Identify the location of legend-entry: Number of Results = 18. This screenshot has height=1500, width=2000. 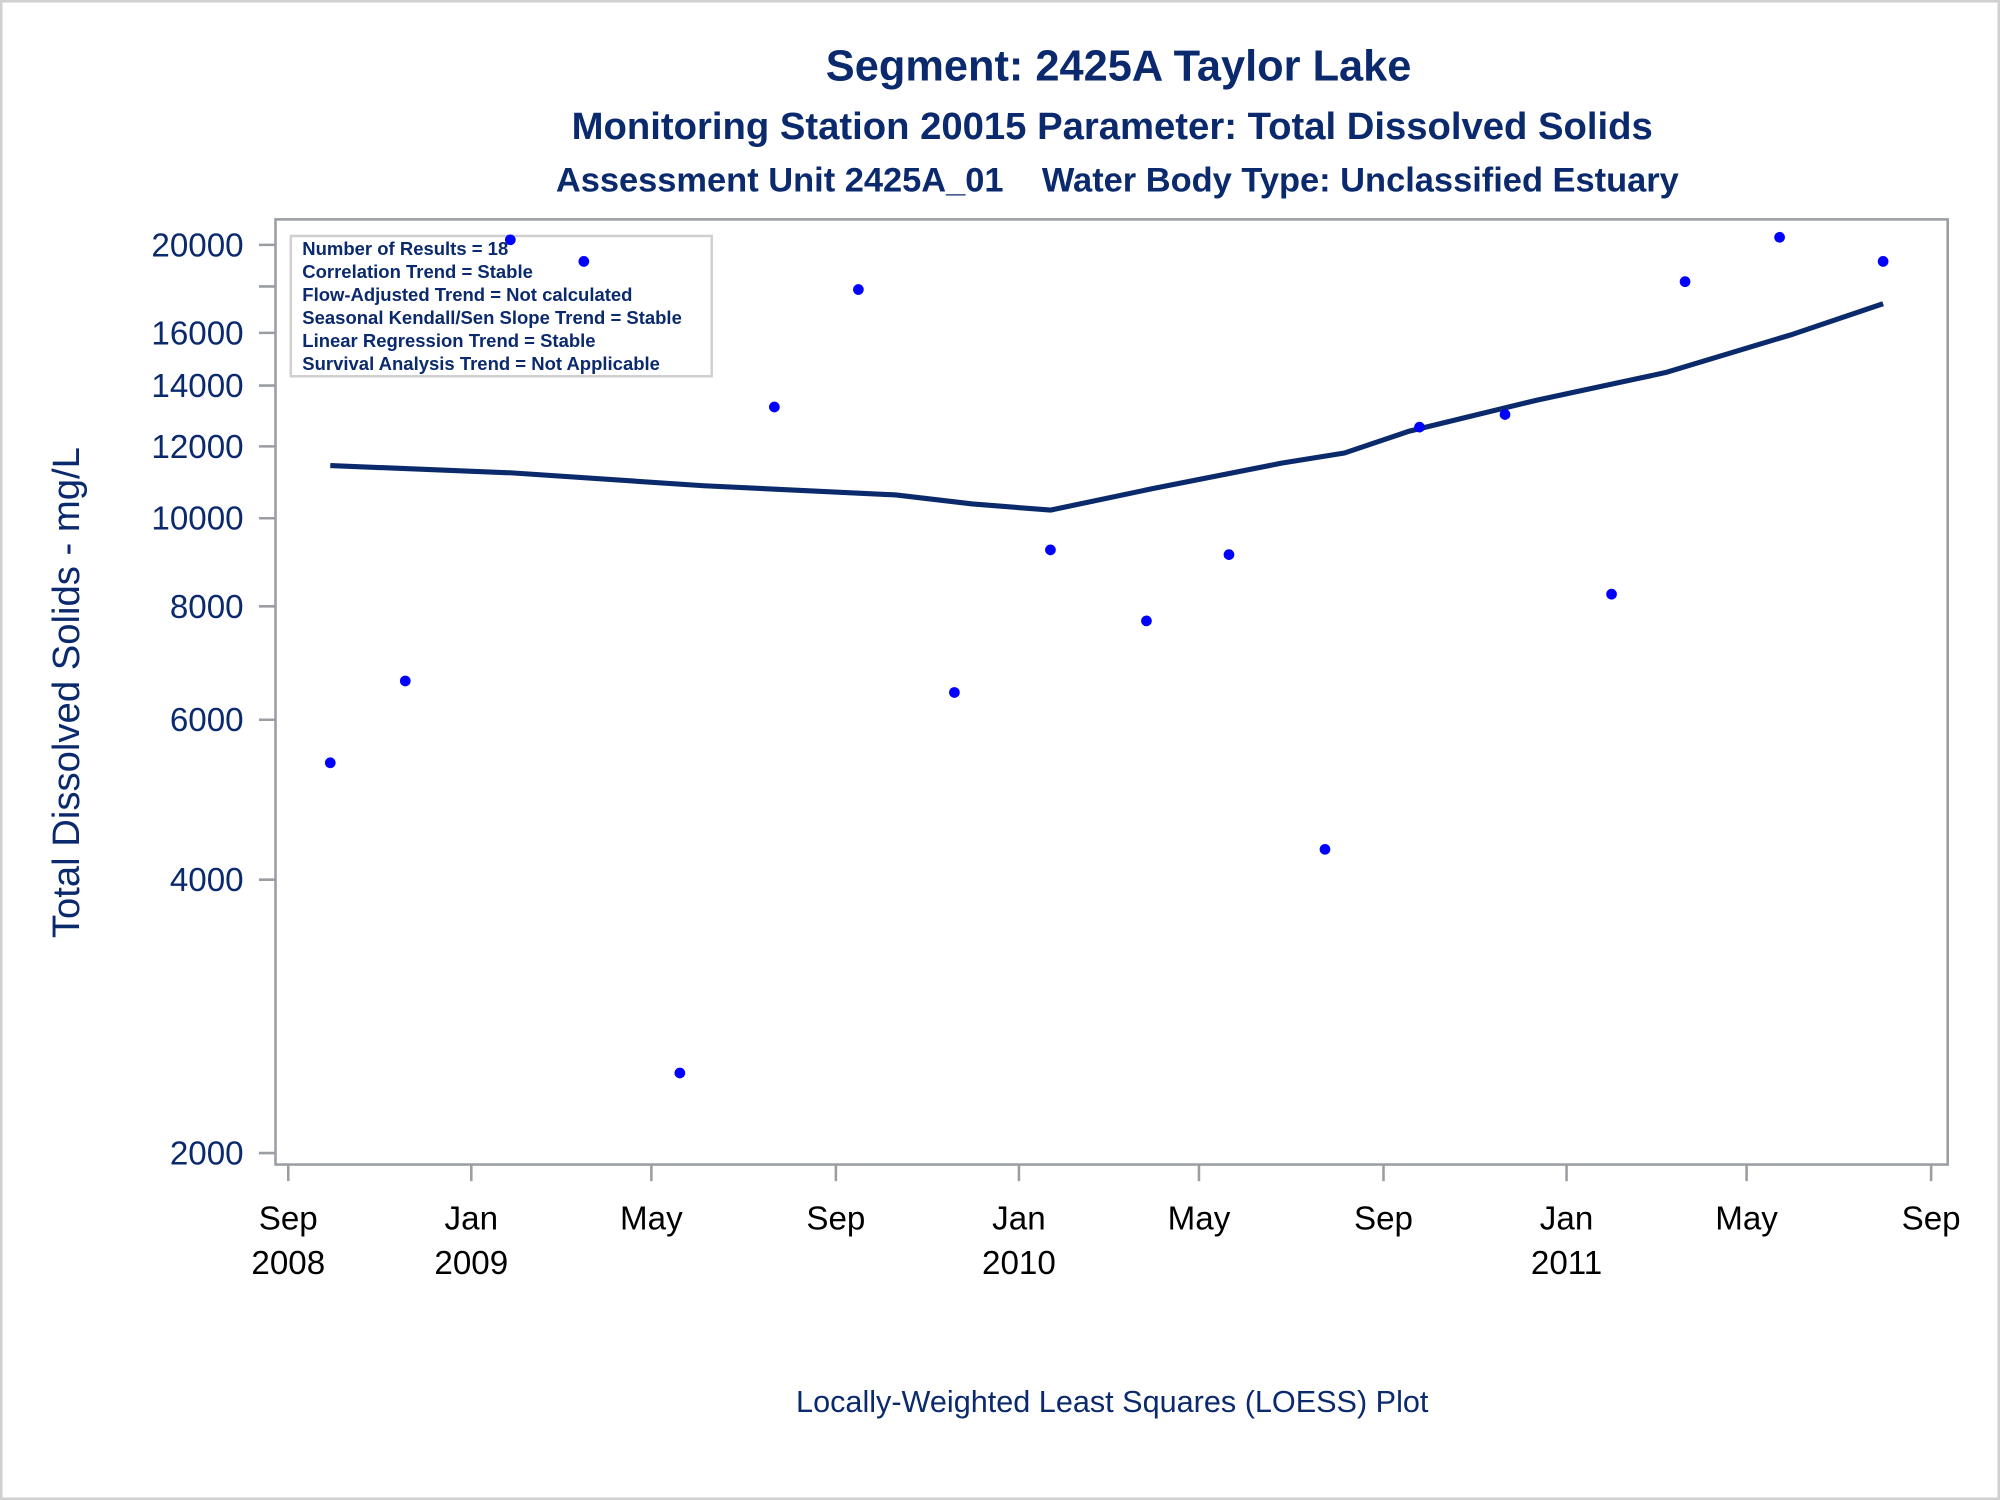
(405, 248).